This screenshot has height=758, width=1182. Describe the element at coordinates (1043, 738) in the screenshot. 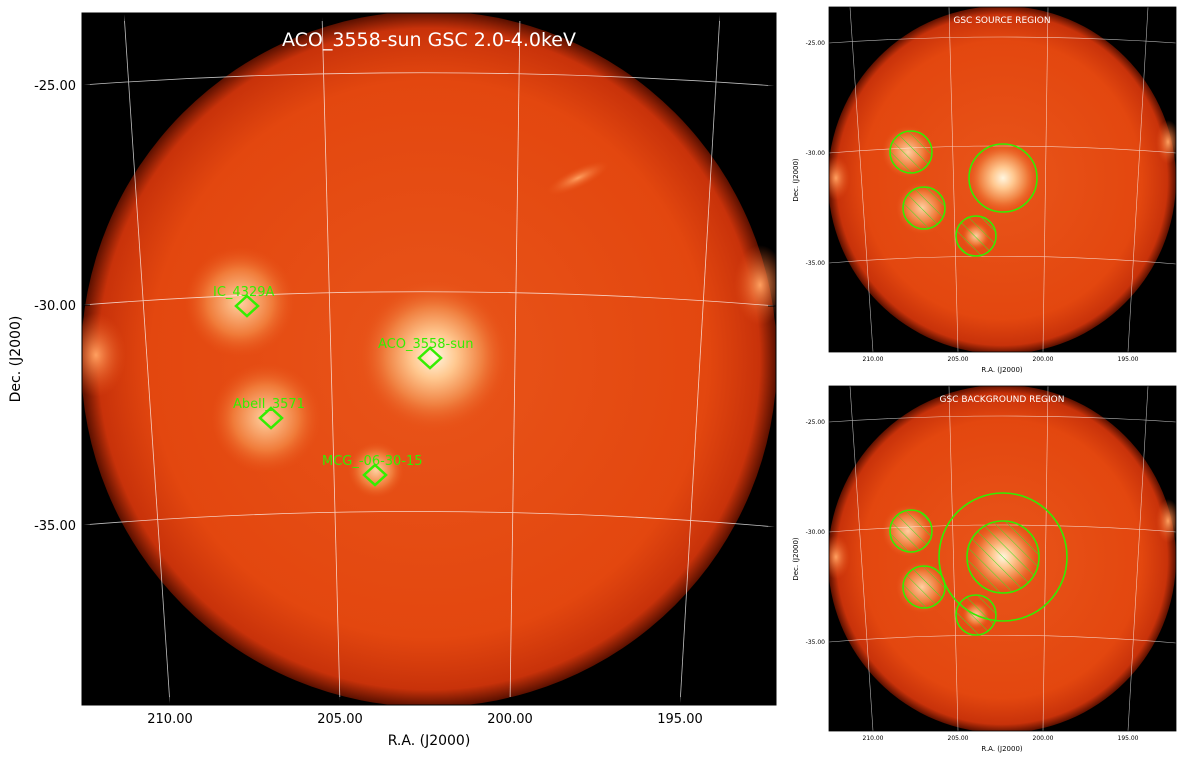

I see `background-panel-xtick-2: 200.00` at that location.